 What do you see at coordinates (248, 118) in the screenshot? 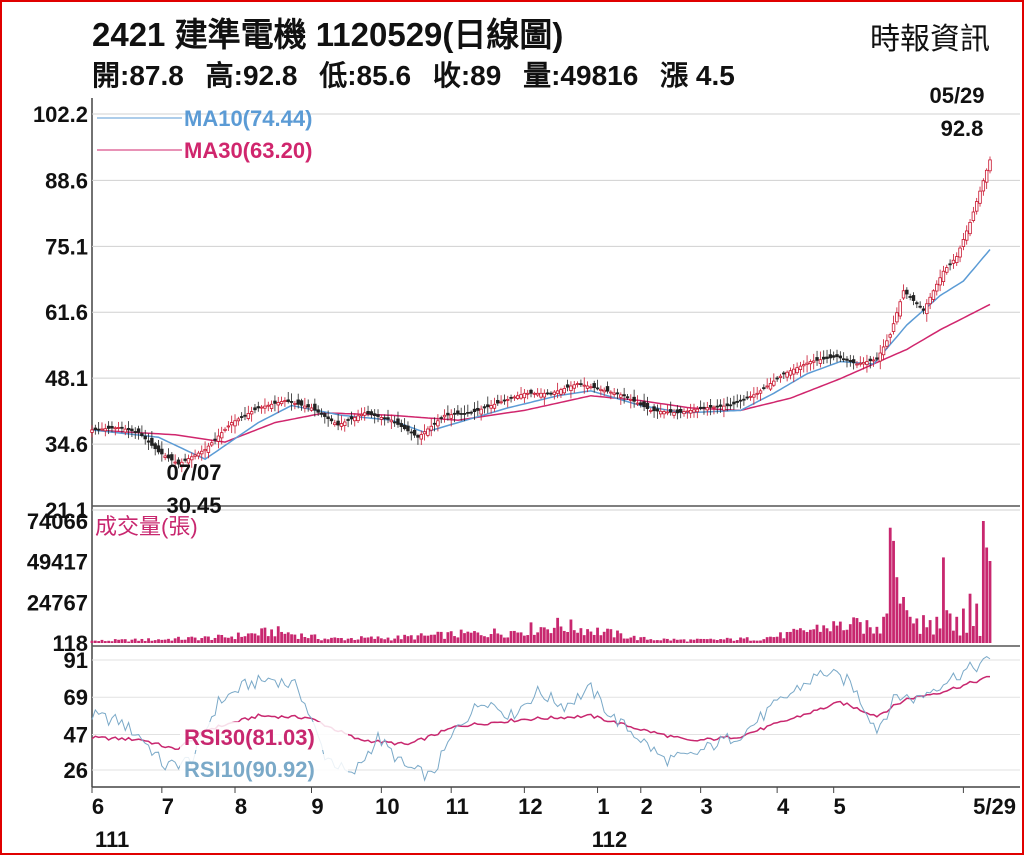
I see `ma10-legend-label: MA10(74.44)` at bounding box center [248, 118].